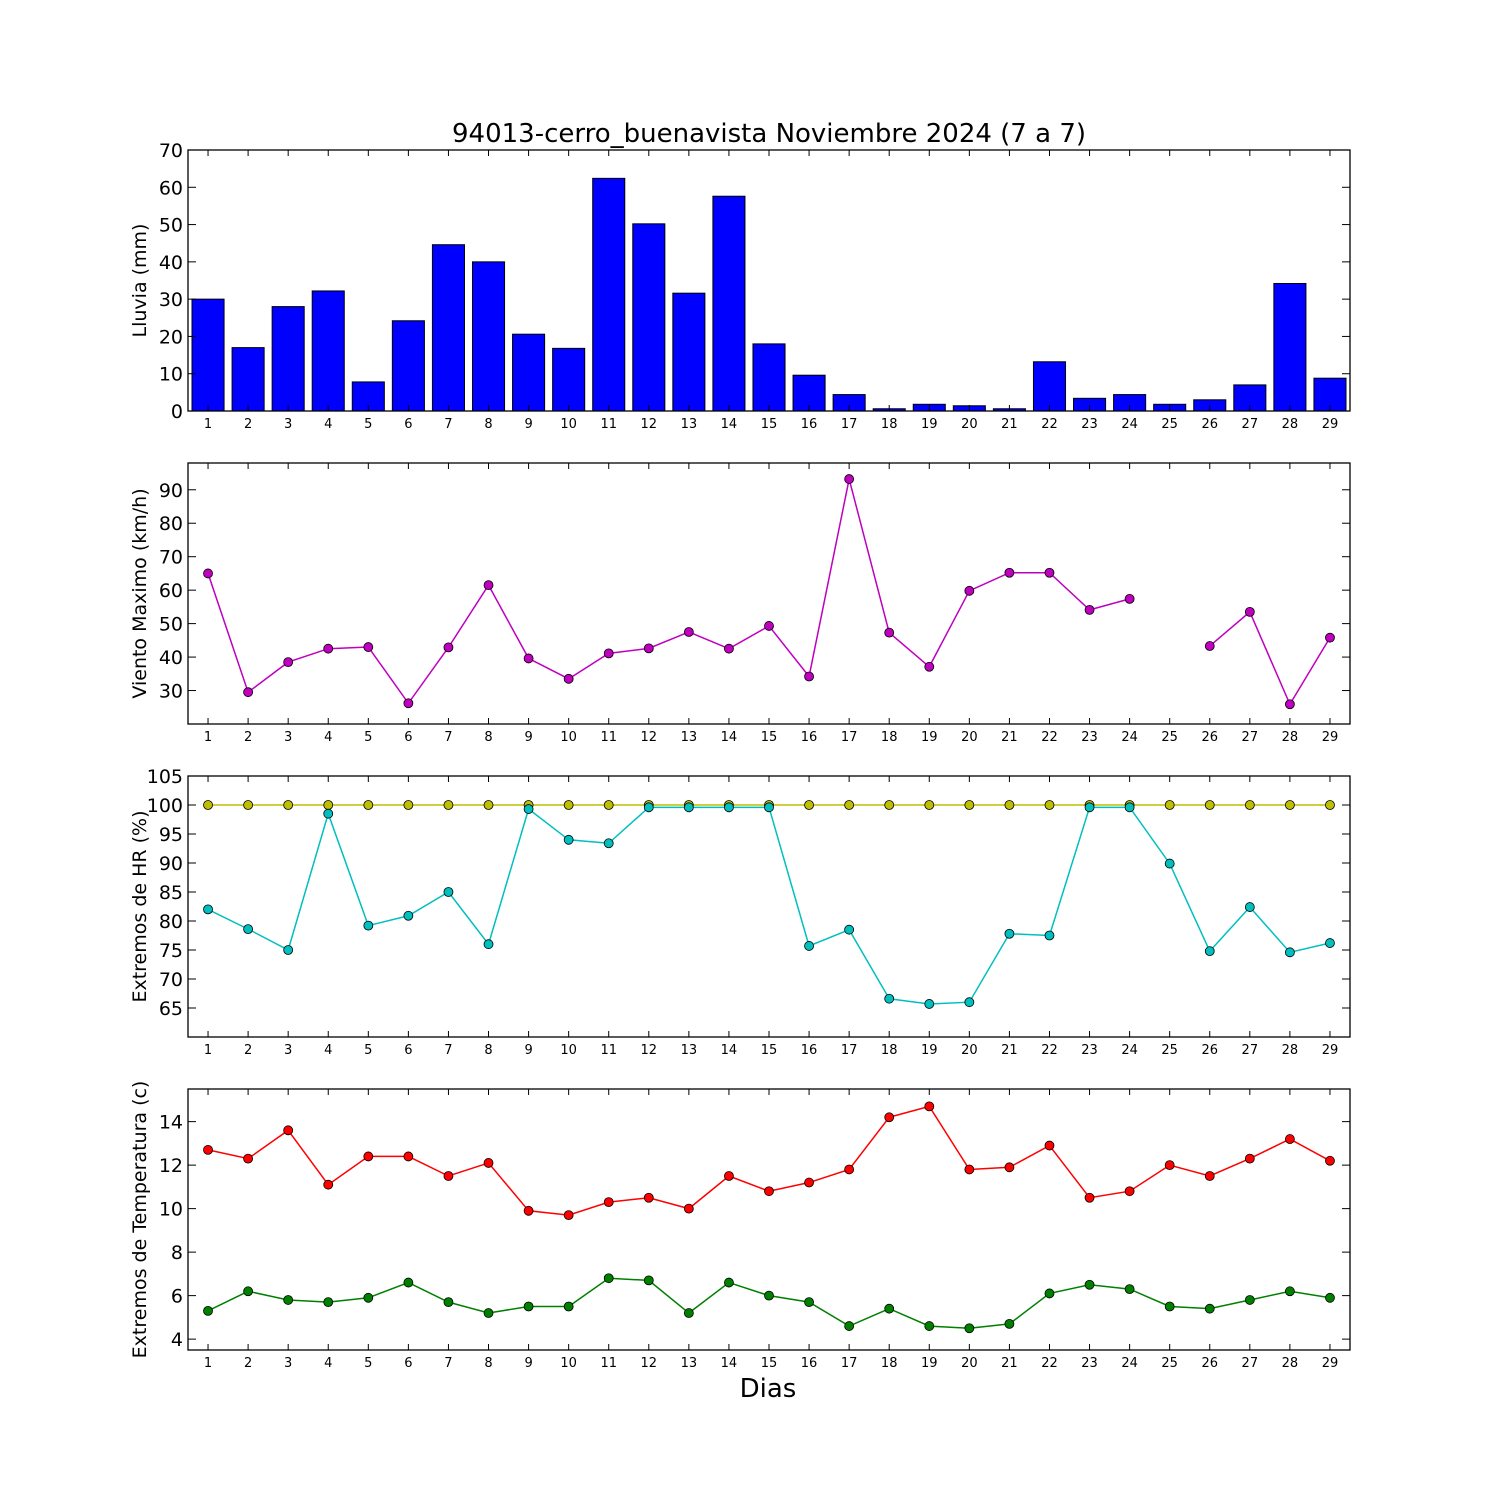 The height and width of the screenshot is (1500, 1500). I want to click on y-tick-label: 65, so click(171, 1009).